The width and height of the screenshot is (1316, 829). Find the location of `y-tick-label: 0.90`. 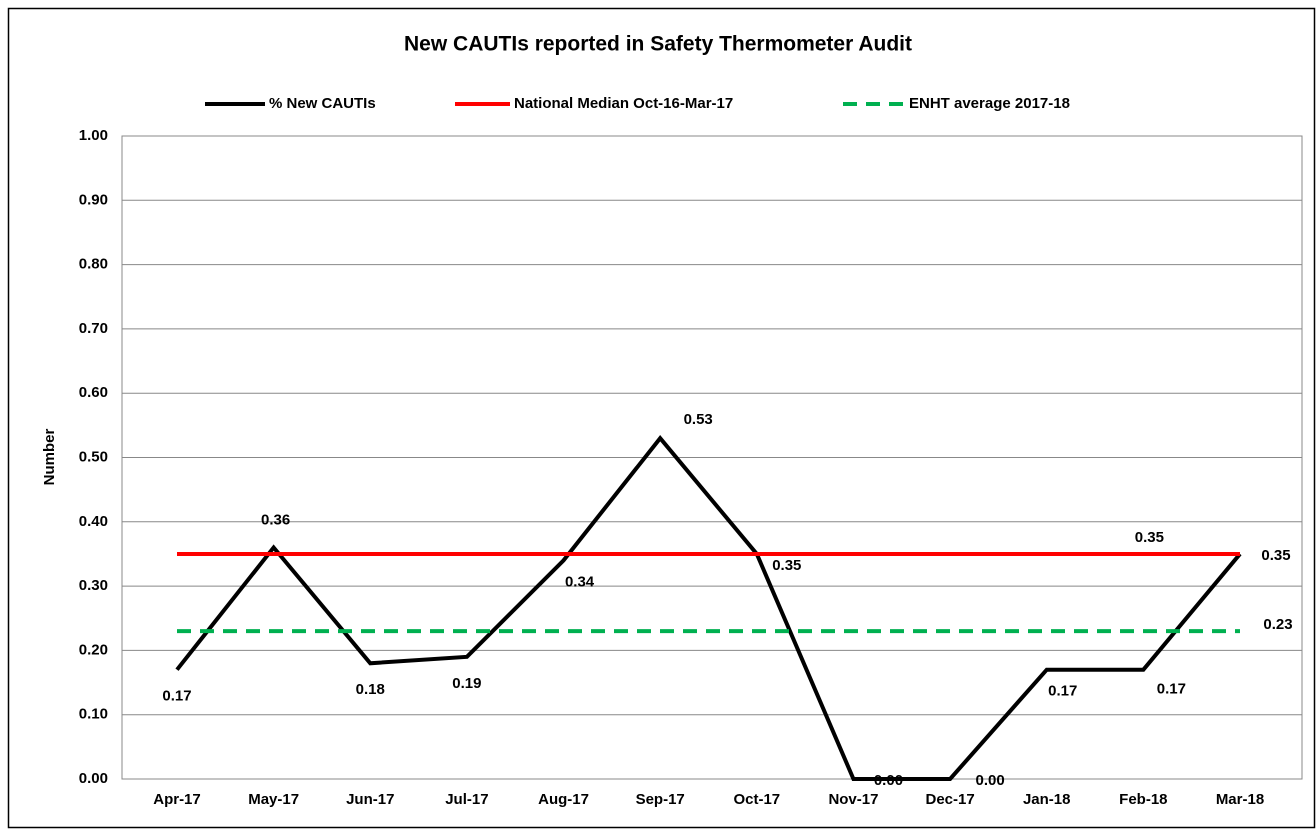

y-tick-label: 0.90 is located at coordinates (93, 199).